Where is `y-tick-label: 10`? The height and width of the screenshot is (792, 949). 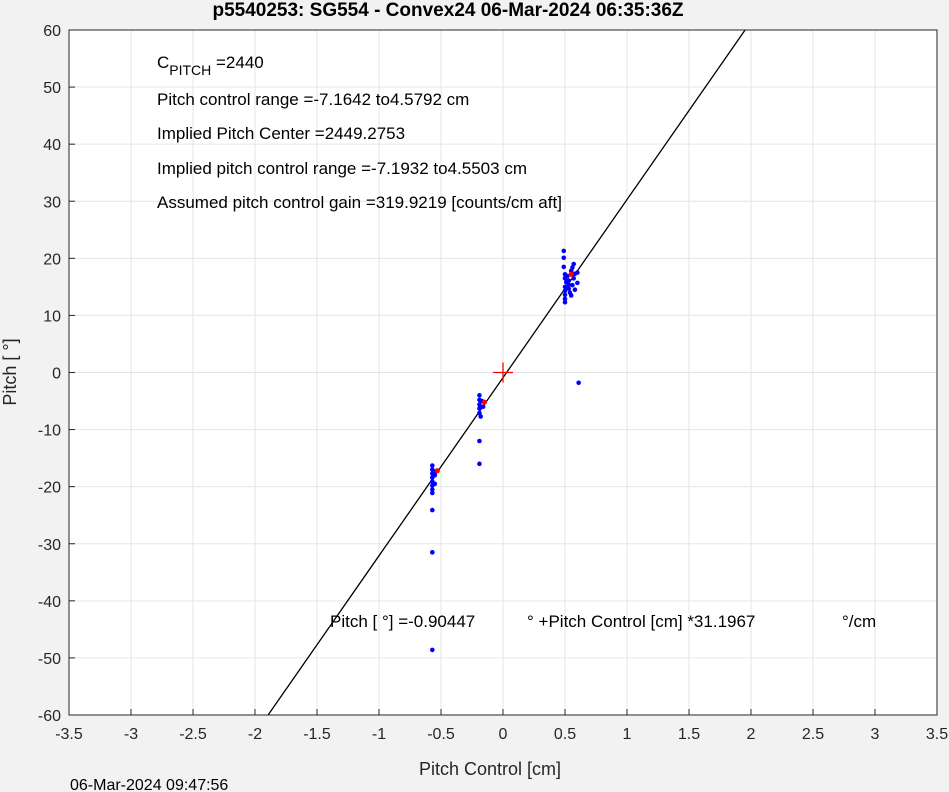 y-tick-label: 10 is located at coordinates (52, 316).